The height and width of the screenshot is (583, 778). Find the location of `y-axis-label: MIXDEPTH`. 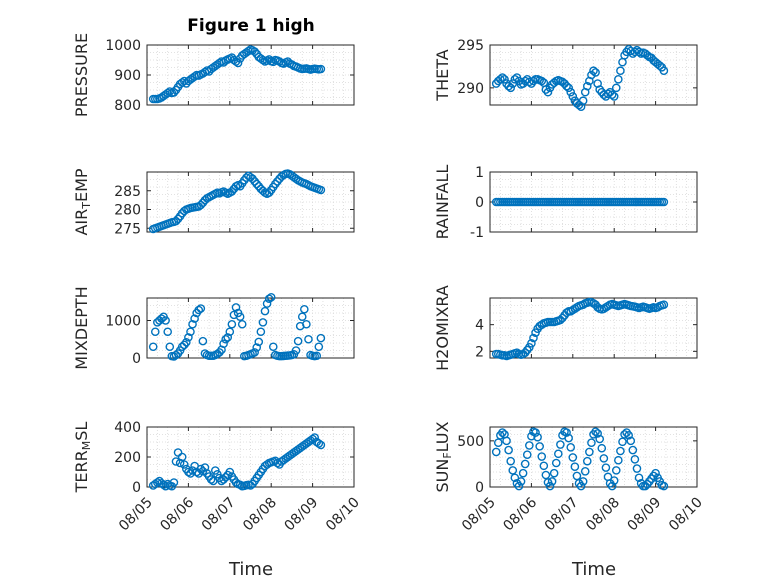

y-axis-label: MIXDEPTH is located at coordinates (81, 327).